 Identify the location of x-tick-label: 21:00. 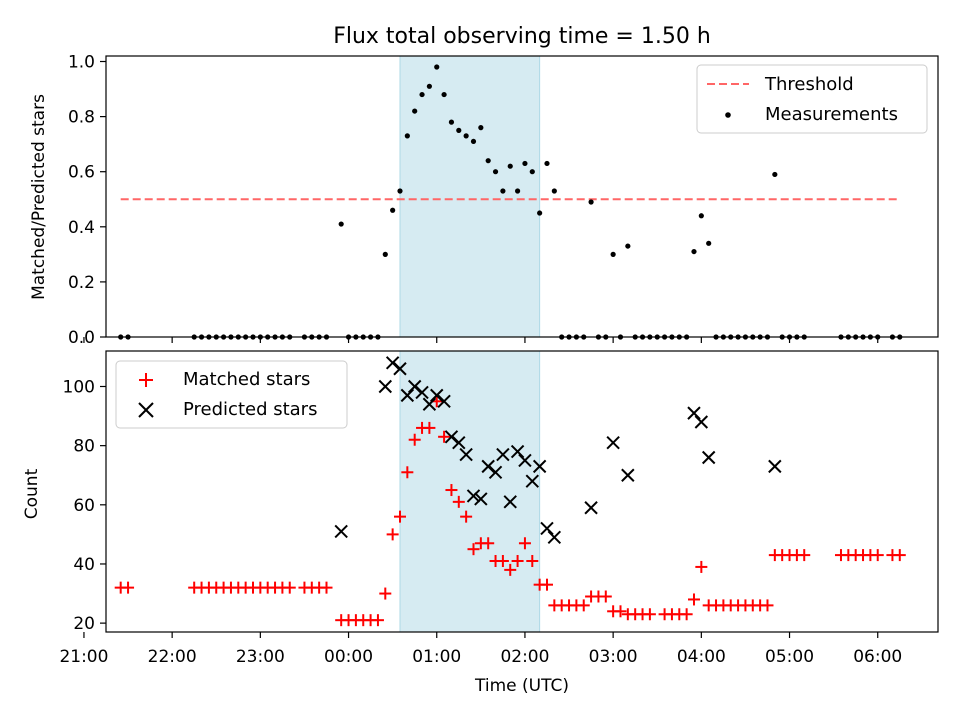
(83, 657).